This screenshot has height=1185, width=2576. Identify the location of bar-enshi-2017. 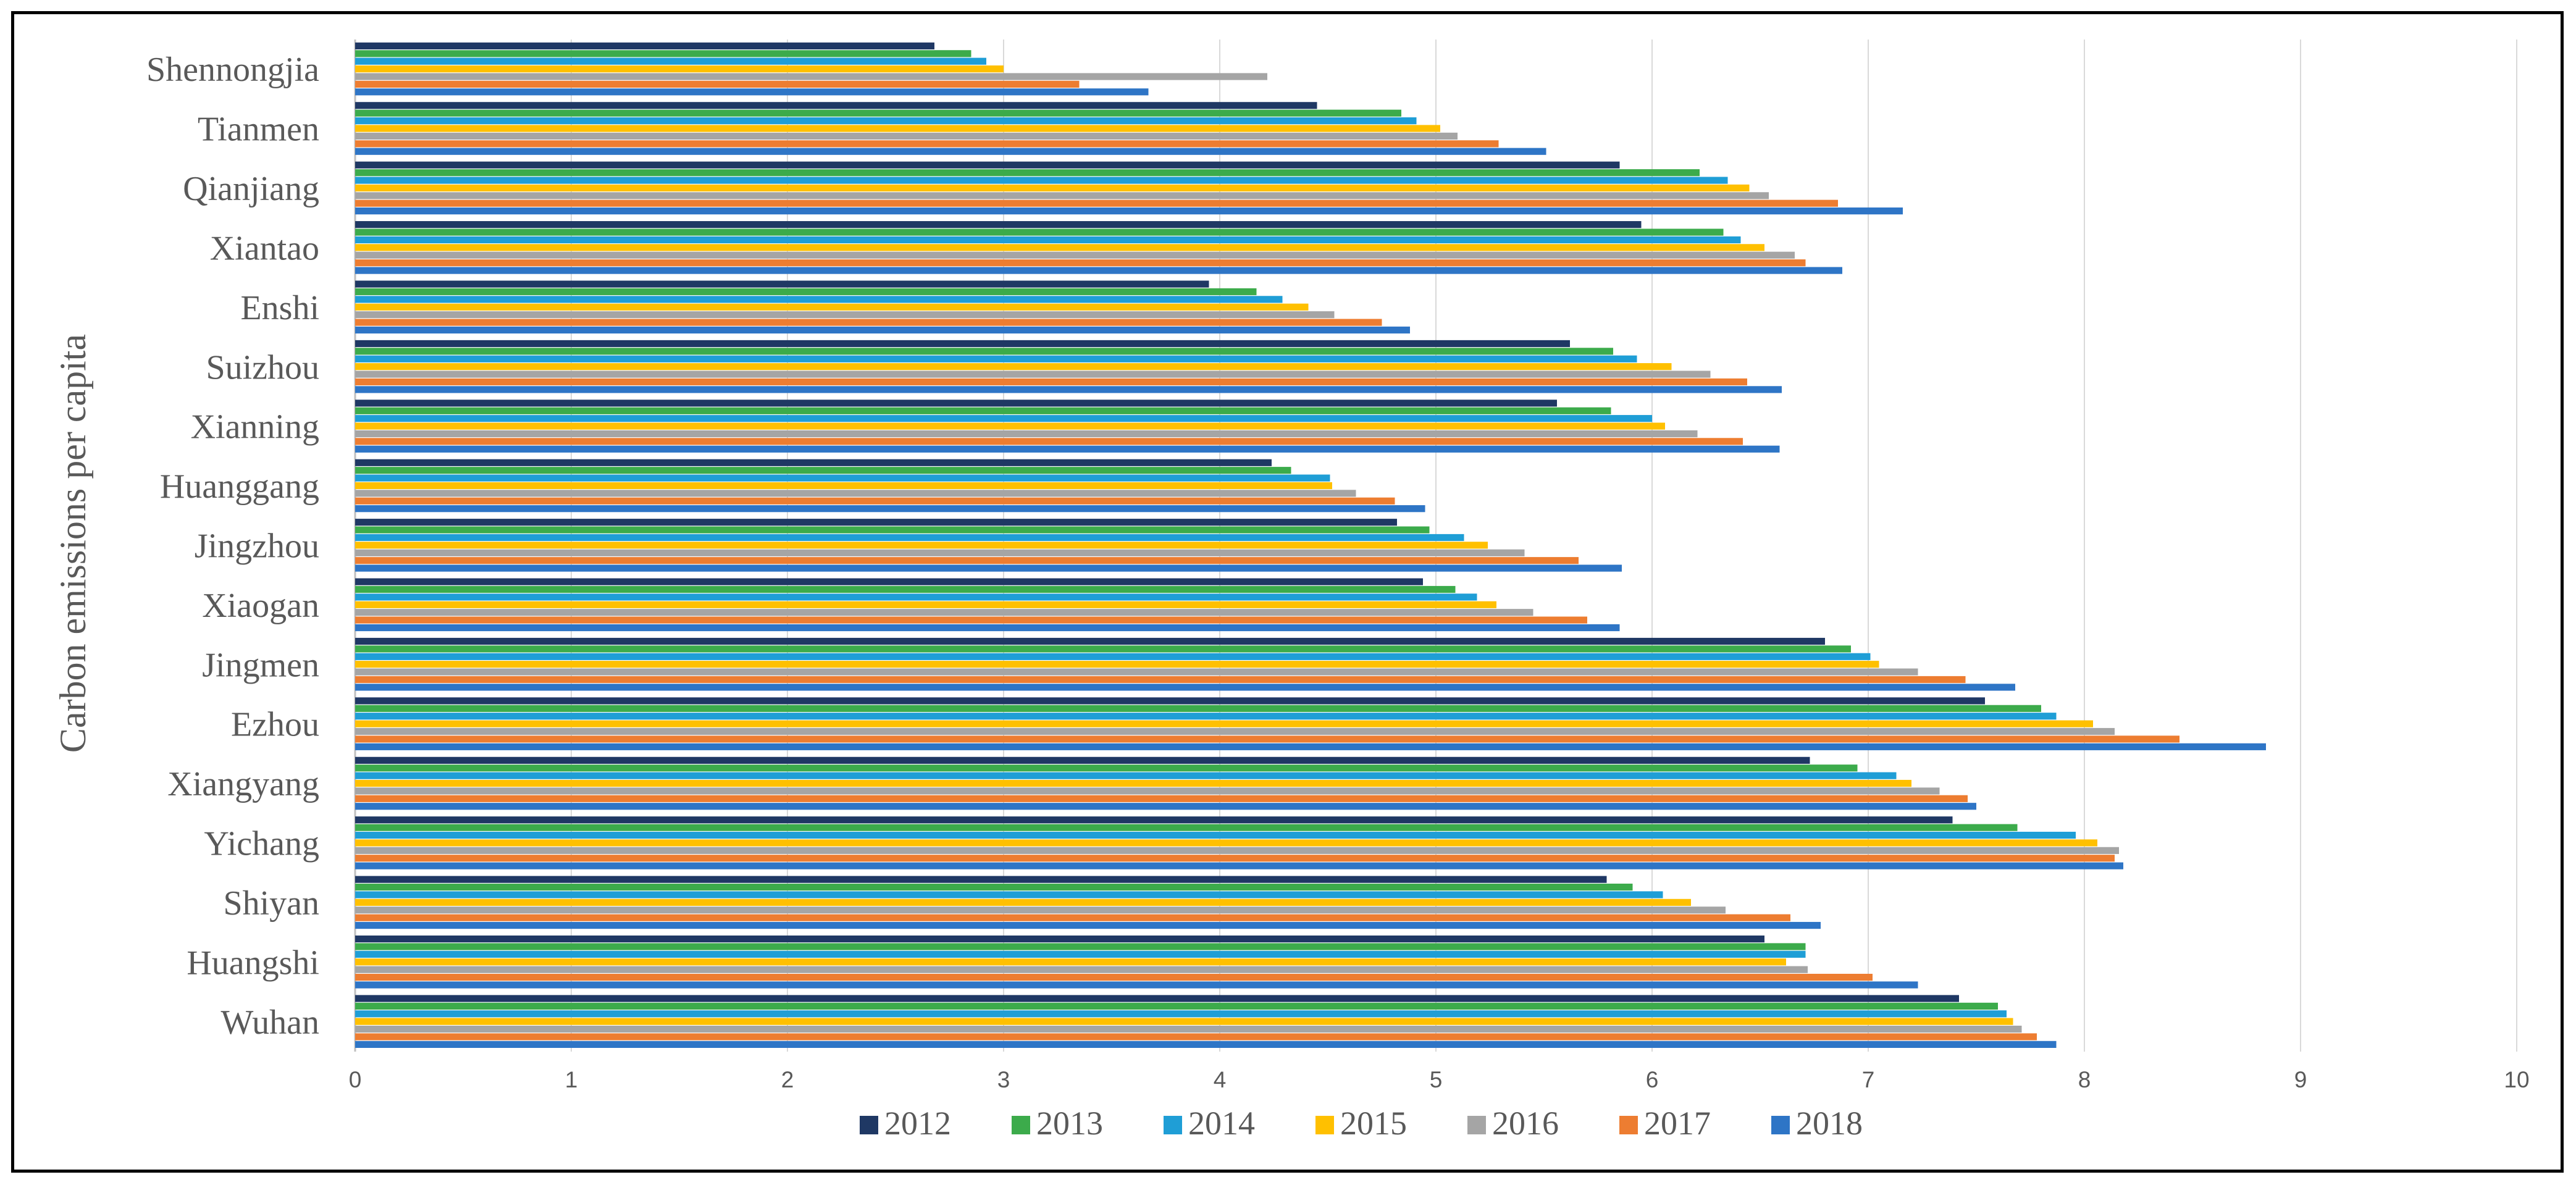
(869, 322).